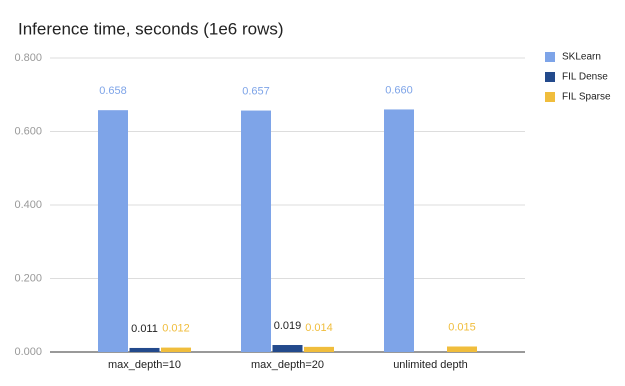  I want to click on legend-label: SKLearn, so click(581, 57).